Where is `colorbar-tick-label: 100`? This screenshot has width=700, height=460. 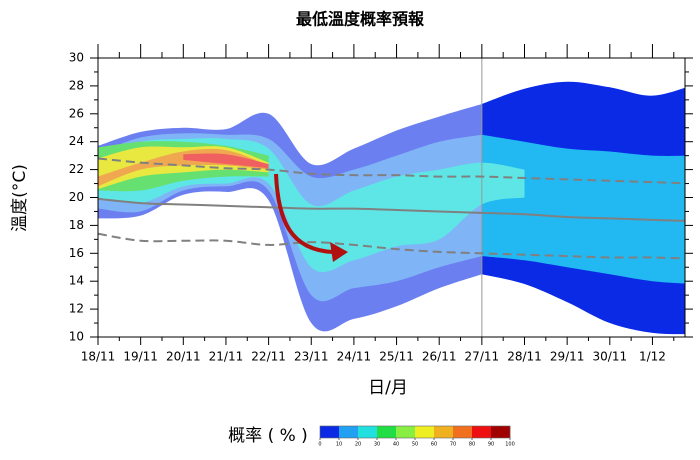 colorbar-tick-label: 100 is located at coordinates (510, 445).